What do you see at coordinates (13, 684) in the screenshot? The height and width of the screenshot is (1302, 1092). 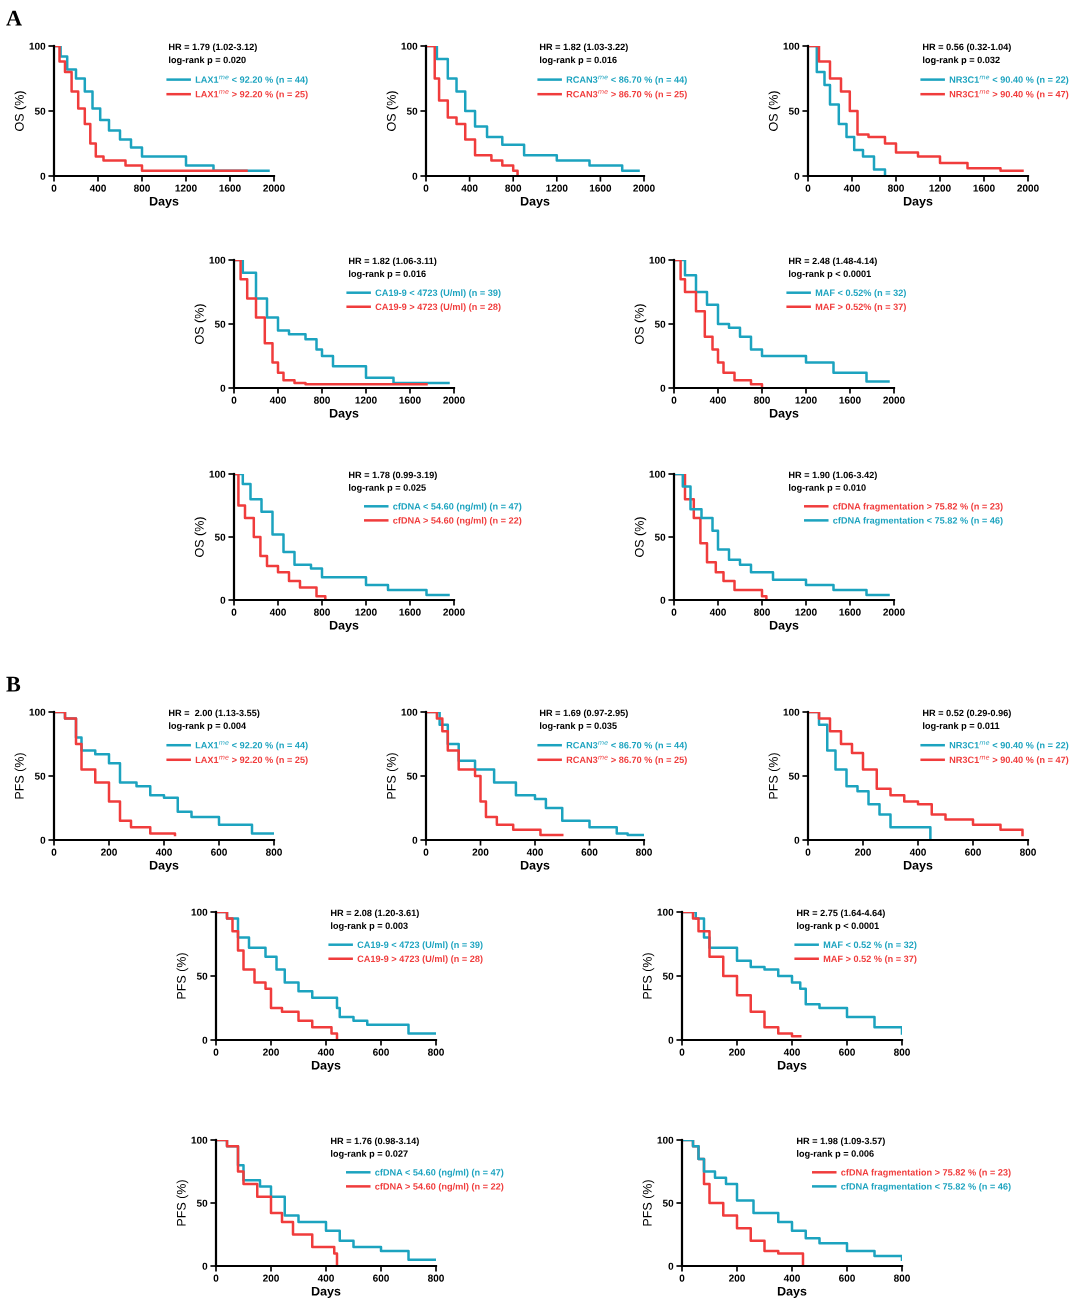 I see `chart-title: B` at bounding box center [13, 684].